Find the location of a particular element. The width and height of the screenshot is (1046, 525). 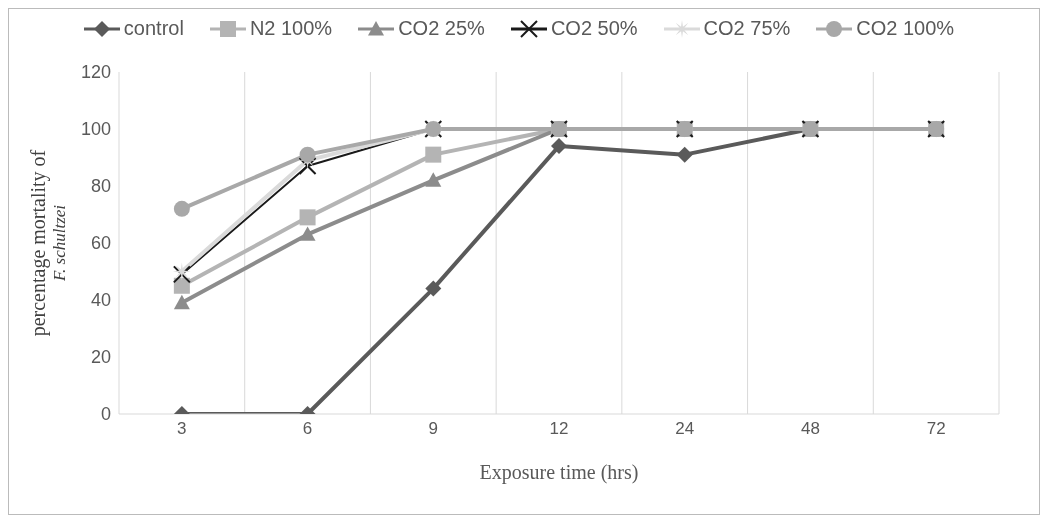

y-tick-label: 60 is located at coordinates (100, 243).